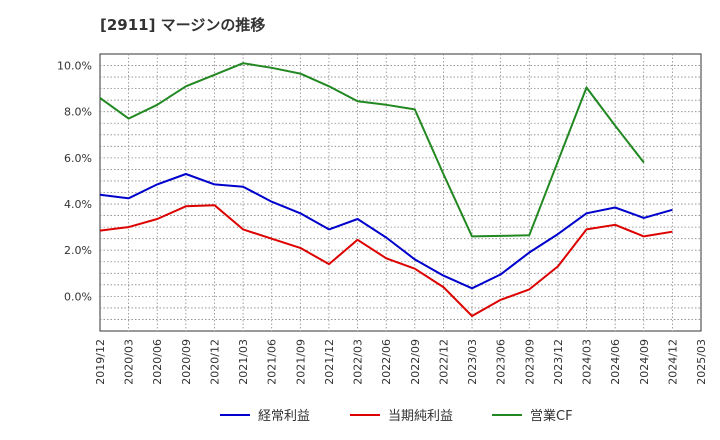 The width and height of the screenshot is (720, 440). What do you see at coordinates (214, 362) in the screenshot?
I see `x-tick-label: 2020/12` at bounding box center [214, 362].